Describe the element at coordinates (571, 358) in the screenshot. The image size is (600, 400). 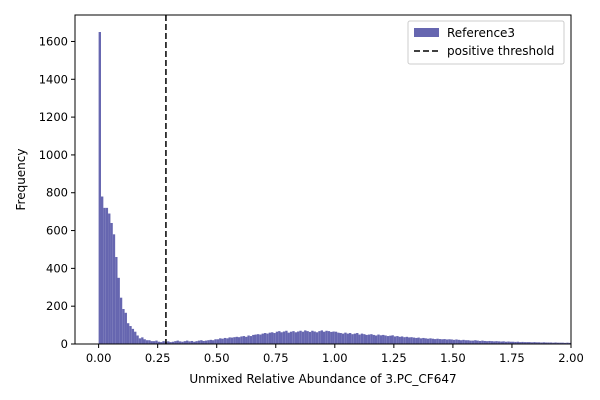
I see `x-tick-label: 2.00` at that location.